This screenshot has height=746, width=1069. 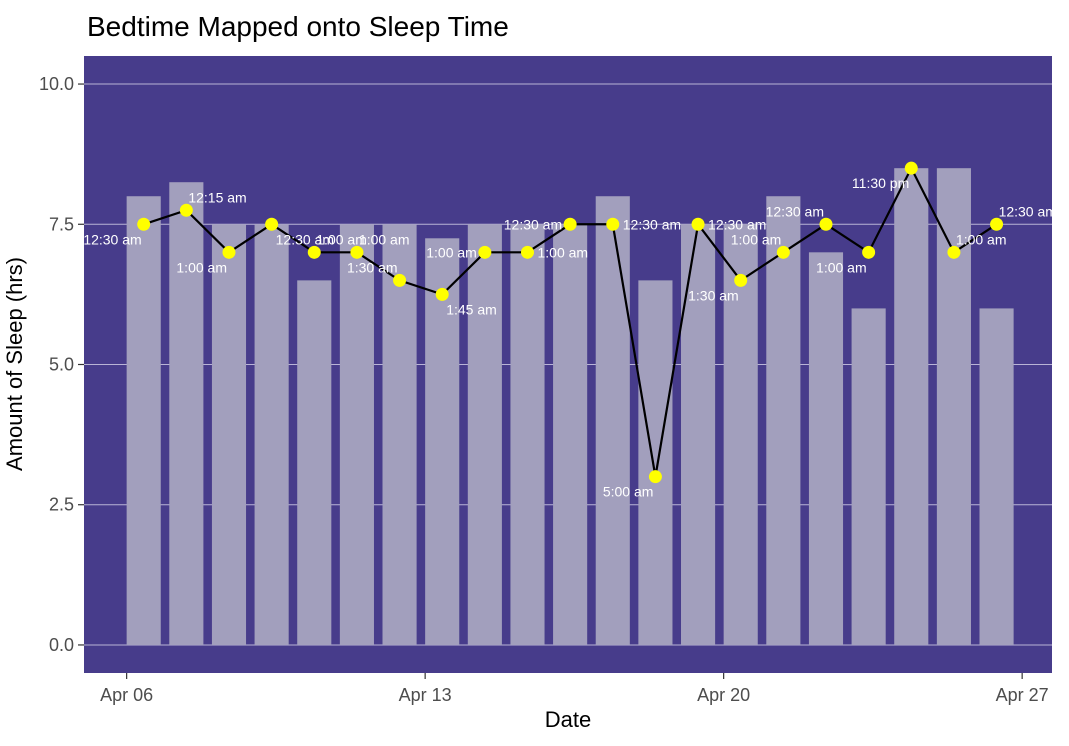 I want to click on y-axis: 0.0 2.5 5.0 7.5 10.0, so click(x=61, y=364).